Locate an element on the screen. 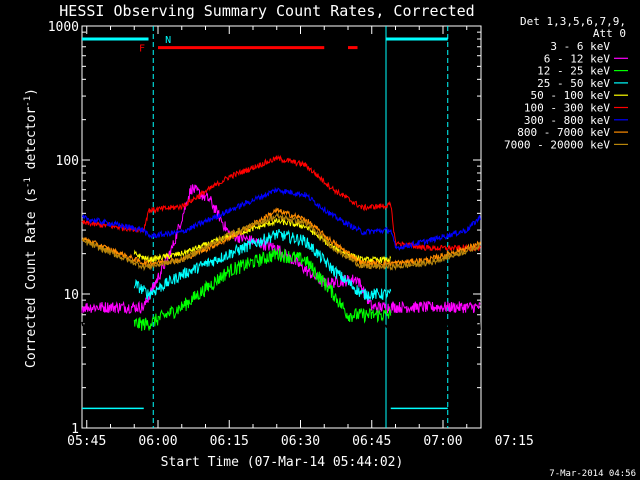  y-axis-label-part-1: Corrected Count Rate (s is located at coordinates (31, 278).